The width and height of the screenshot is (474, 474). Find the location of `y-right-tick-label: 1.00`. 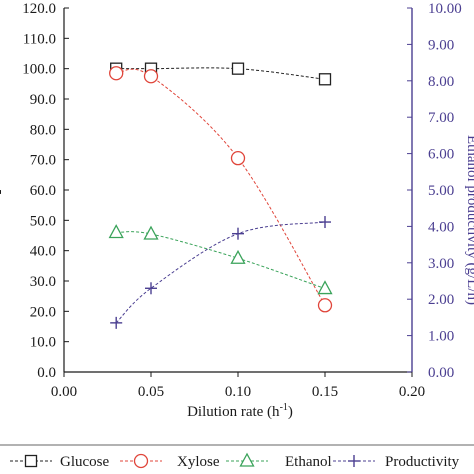

y-right-tick-label: 1.00 is located at coordinates (441, 337).